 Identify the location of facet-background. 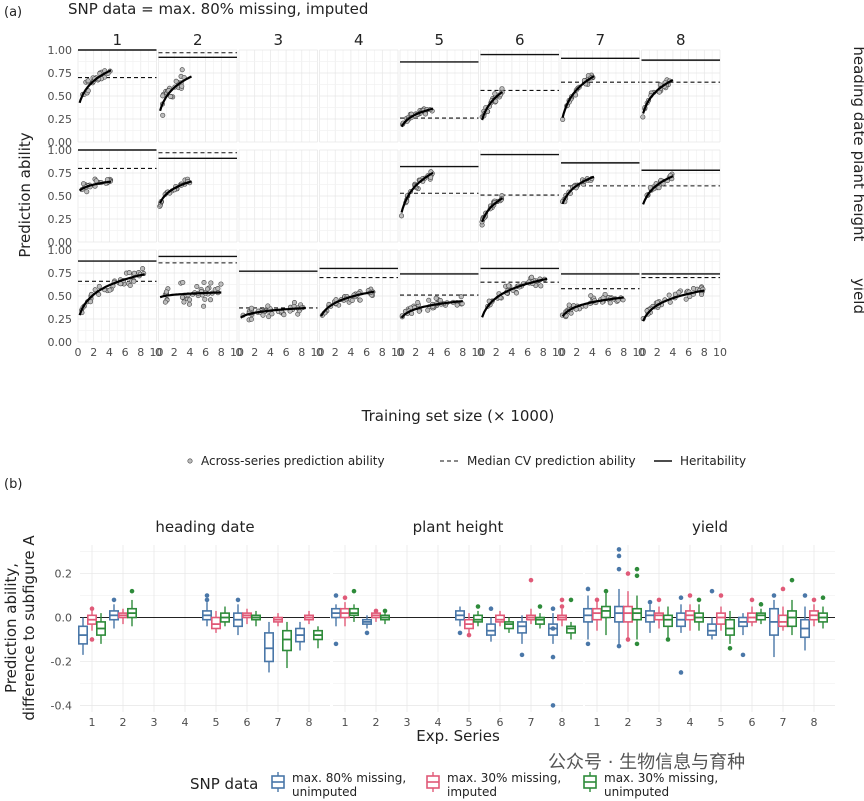
(458, 628).